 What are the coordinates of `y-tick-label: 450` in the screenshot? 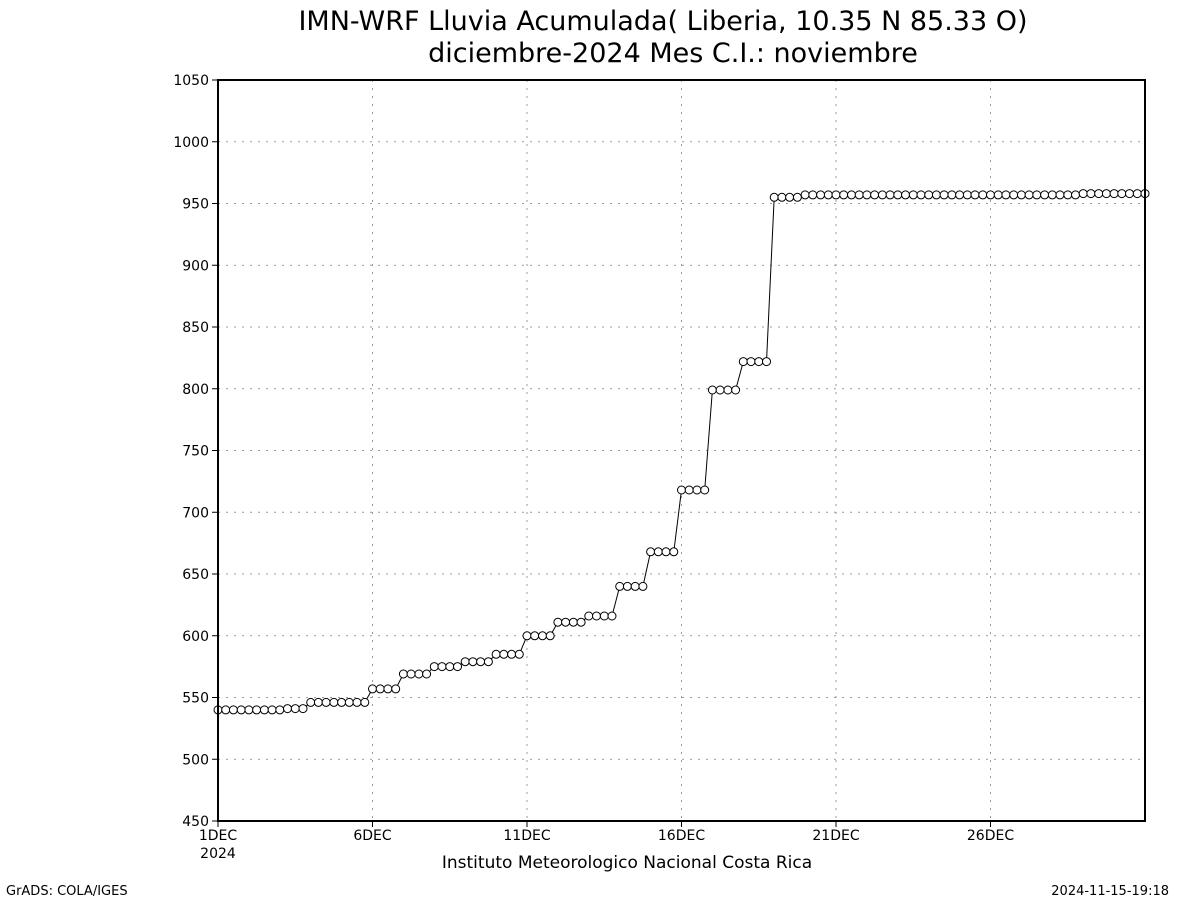 It's located at (195, 822).